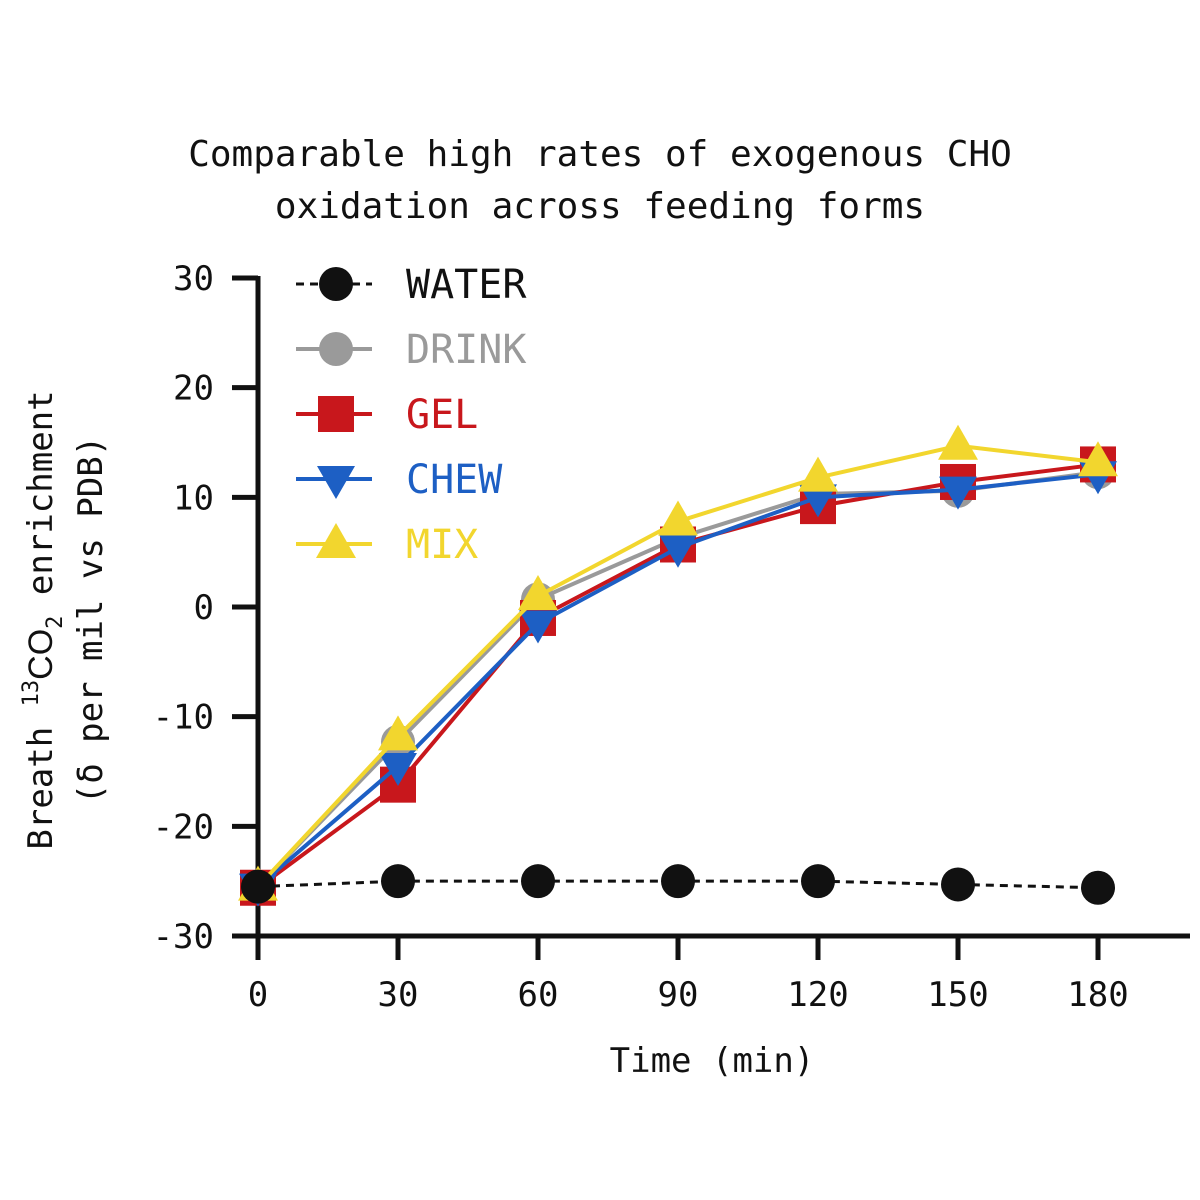 This screenshot has height=1200, width=1200. I want to click on y-tick-label: 0, so click(204, 608).